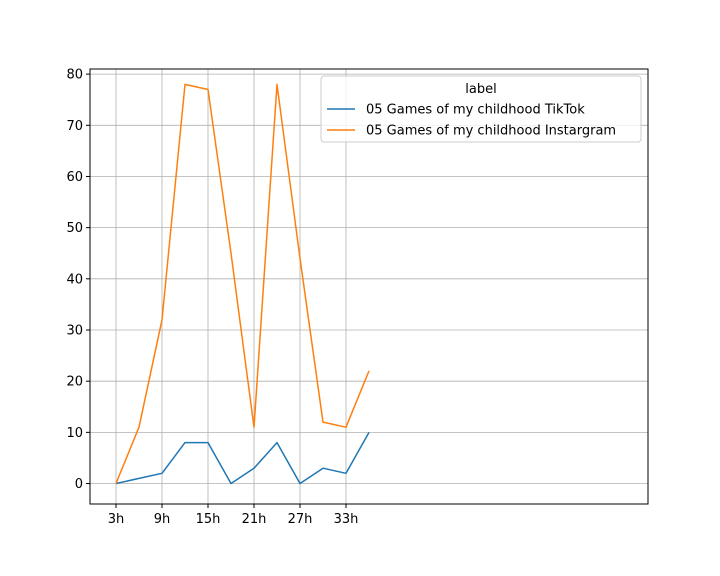 This screenshot has width=720, height=576. I want to click on y-tick-label: 20, so click(74, 382).